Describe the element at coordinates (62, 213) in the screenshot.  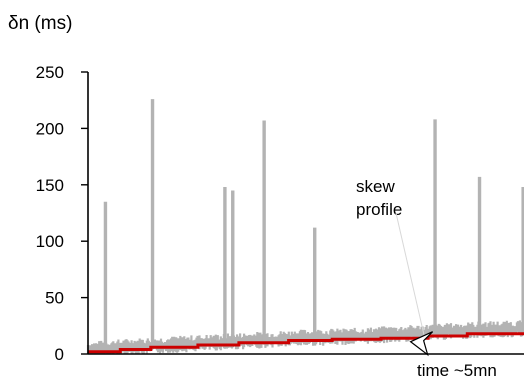
I see `y-ticks: 0 50 100 150 200 250` at that location.